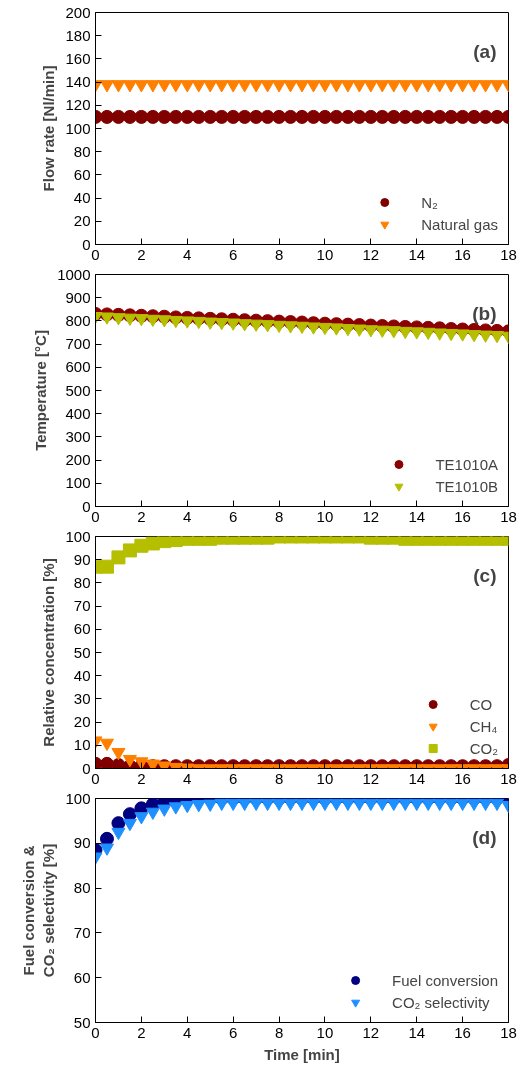 The height and width of the screenshot is (1065, 518). I want to click on legend-label: TE1010A, so click(466, 464).